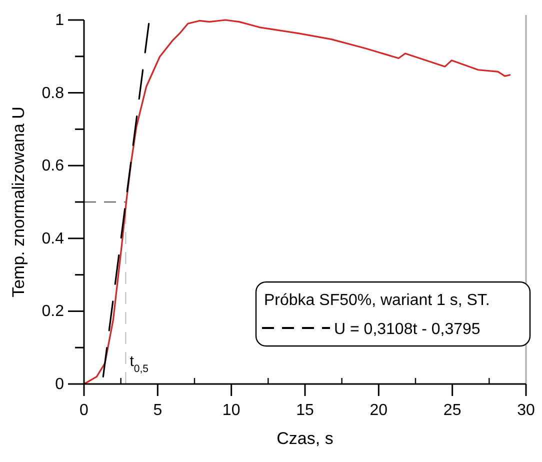  Describe the element at coordinates (53, 239) in the screenshot. I see `y-tick-label: 0.4` at that location.